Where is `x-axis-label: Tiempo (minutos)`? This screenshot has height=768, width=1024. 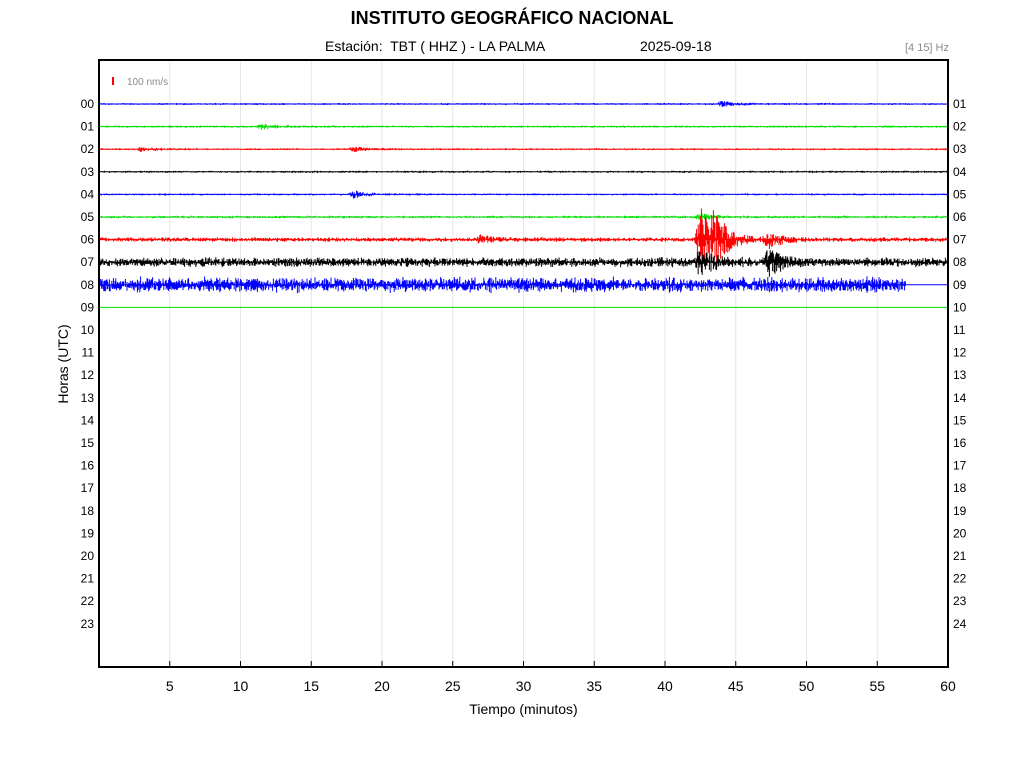 x-axis-label: Tiempo (minutos) is located at coordinates (523, 709).